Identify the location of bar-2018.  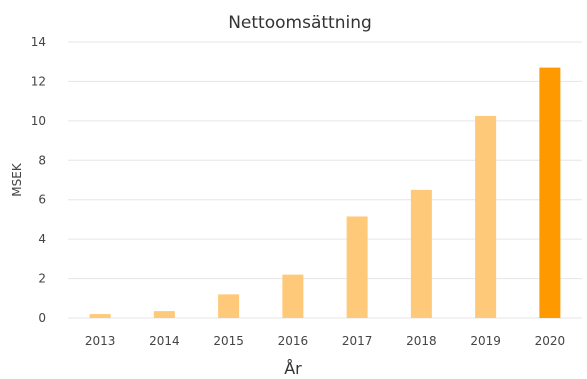
(421, 253).